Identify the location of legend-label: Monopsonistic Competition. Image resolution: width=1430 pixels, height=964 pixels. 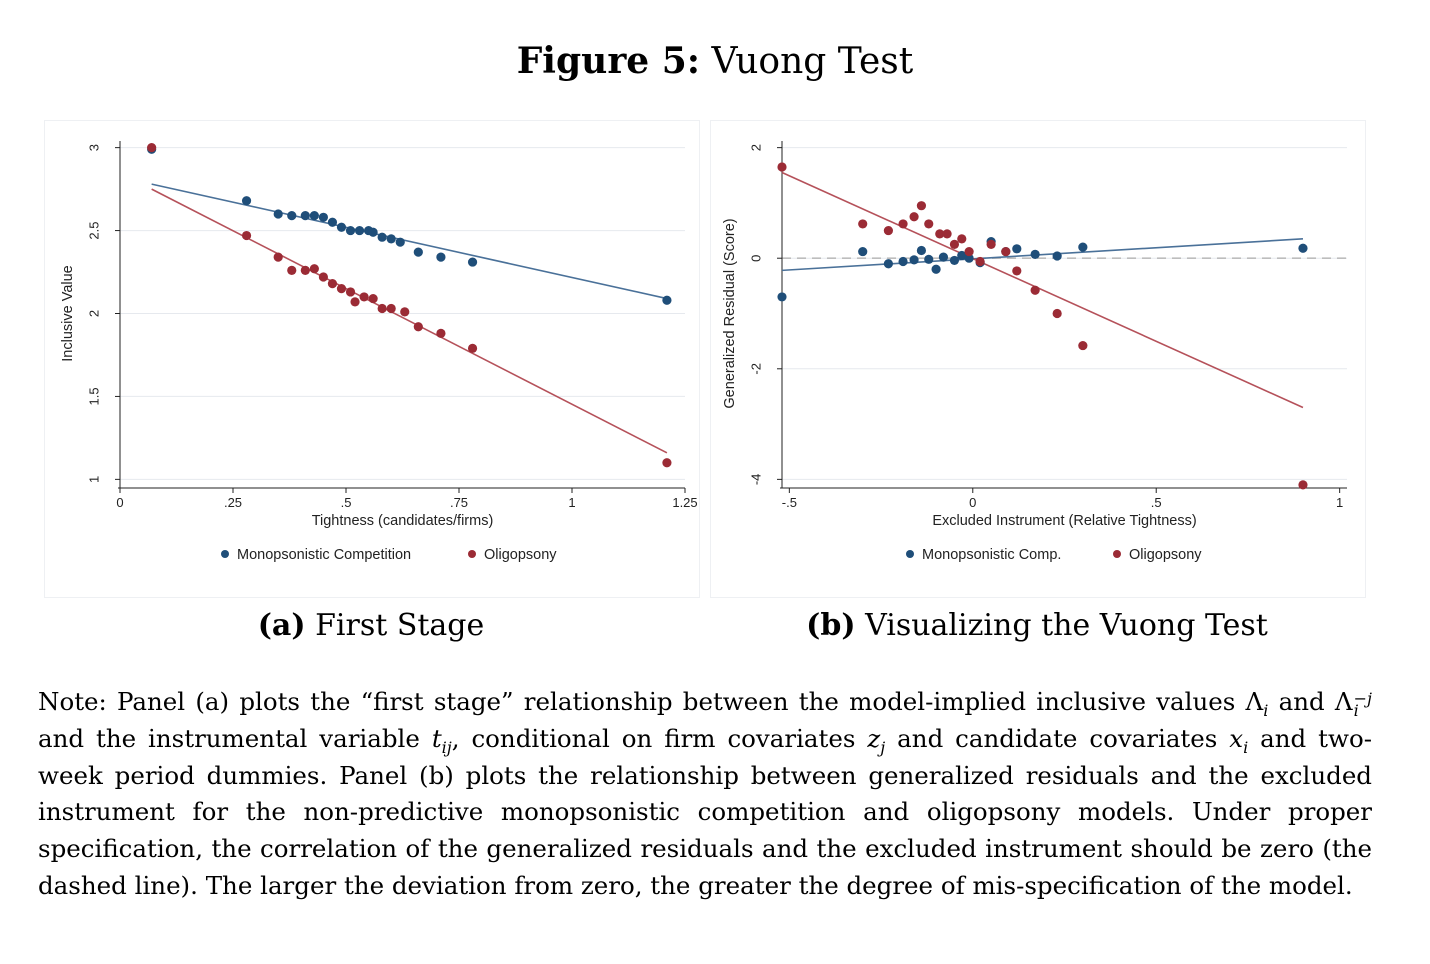
(324, 555).